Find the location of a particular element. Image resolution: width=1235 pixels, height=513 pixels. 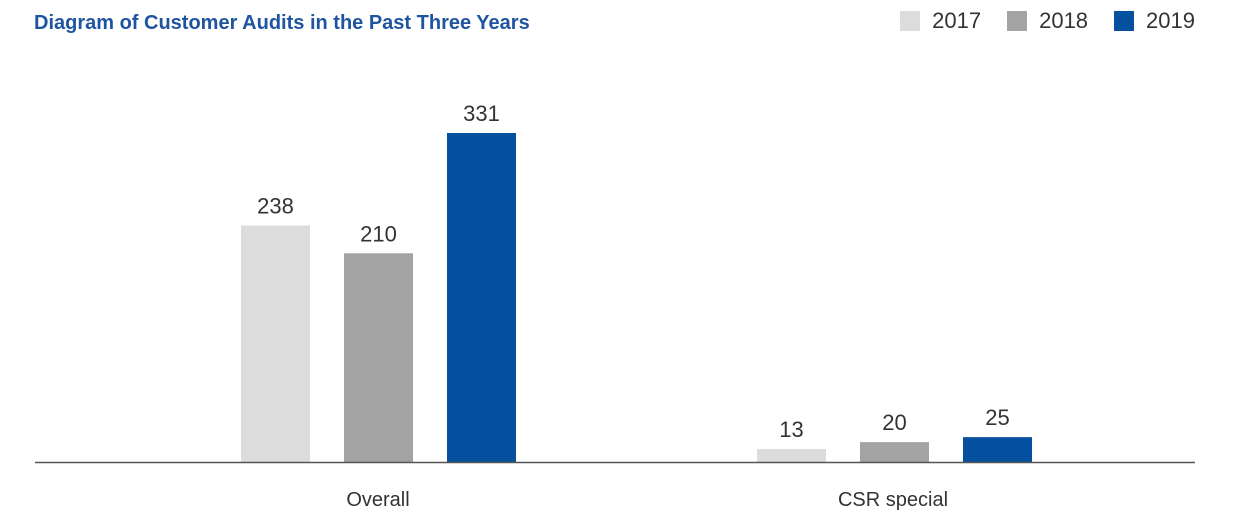

bar-2019-overall is located at coordinates (481, 297).